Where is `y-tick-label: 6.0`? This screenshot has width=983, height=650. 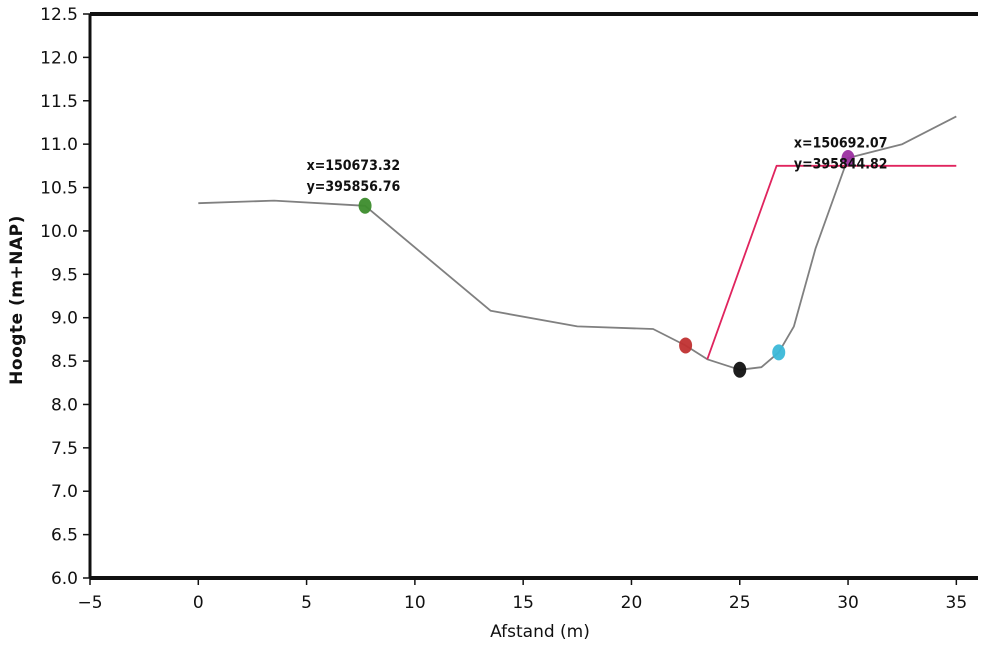 y-tick-label: 6.0 is located at coordinates (64, 579).